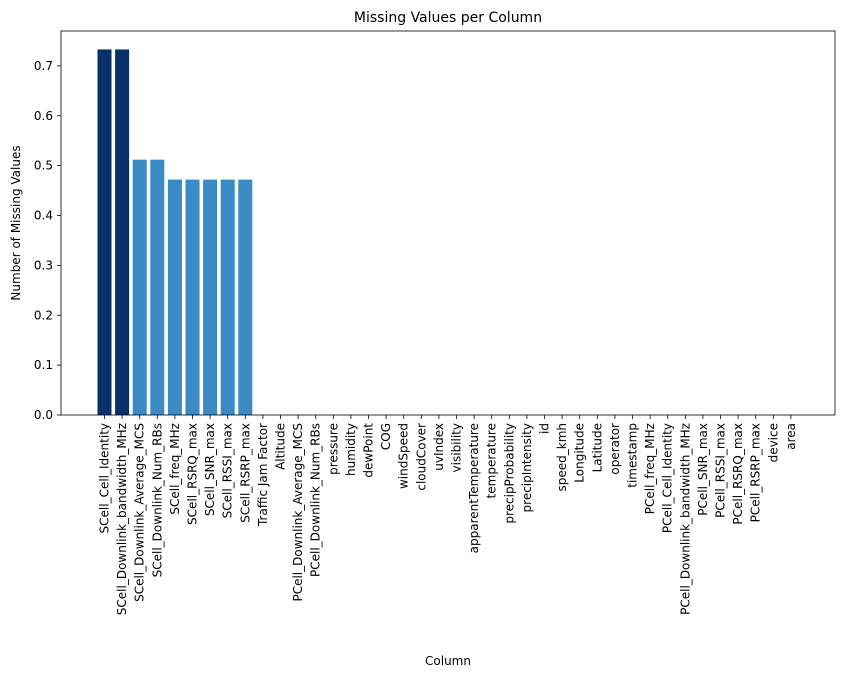 Image resolution: width=846 pixels, height=677 pixels. What do you see at coordinates (16, 222) in the screenshot?
I see `y-axis-label: Number of Missing Values` at bounding box center [16, 222].